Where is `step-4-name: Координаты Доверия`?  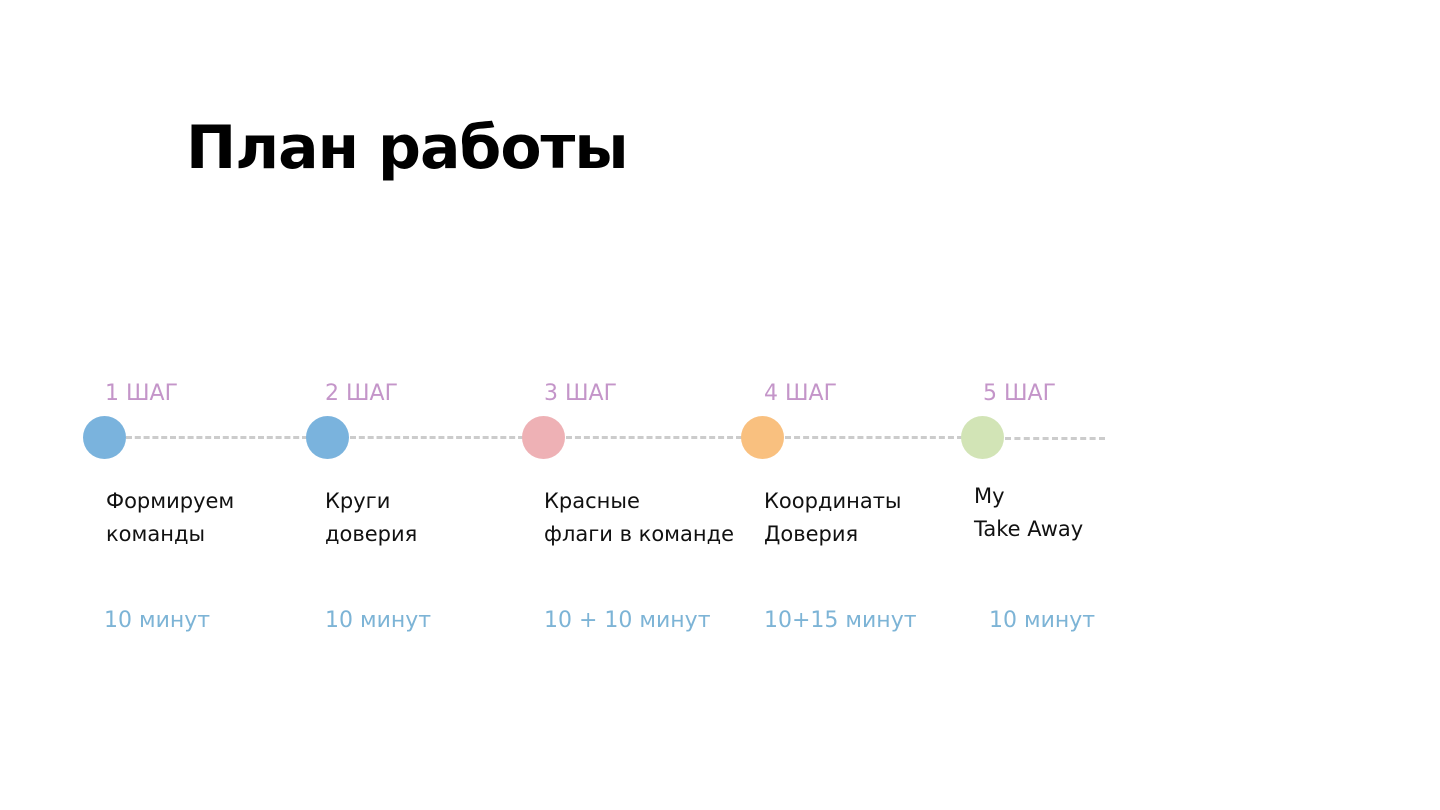
step-4-name: Координаты Доверия is located at coordinates (833, 517).